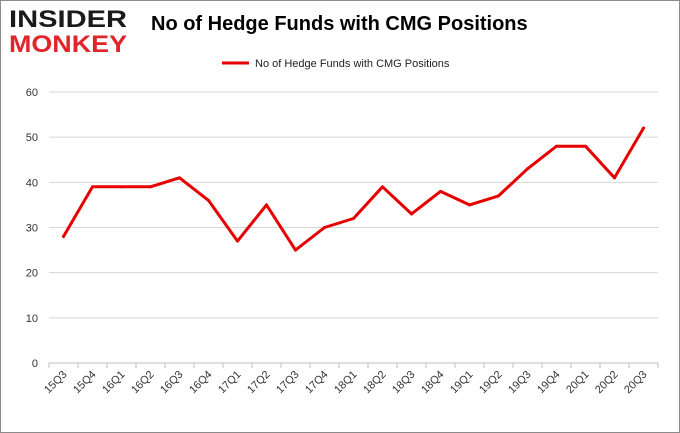 Image resolution: width=680 pixels, height=433 pixels. Describe the element at coordinates (230, 383) in the screenshot. I see `x-tick-label: 17Q1` at that location.